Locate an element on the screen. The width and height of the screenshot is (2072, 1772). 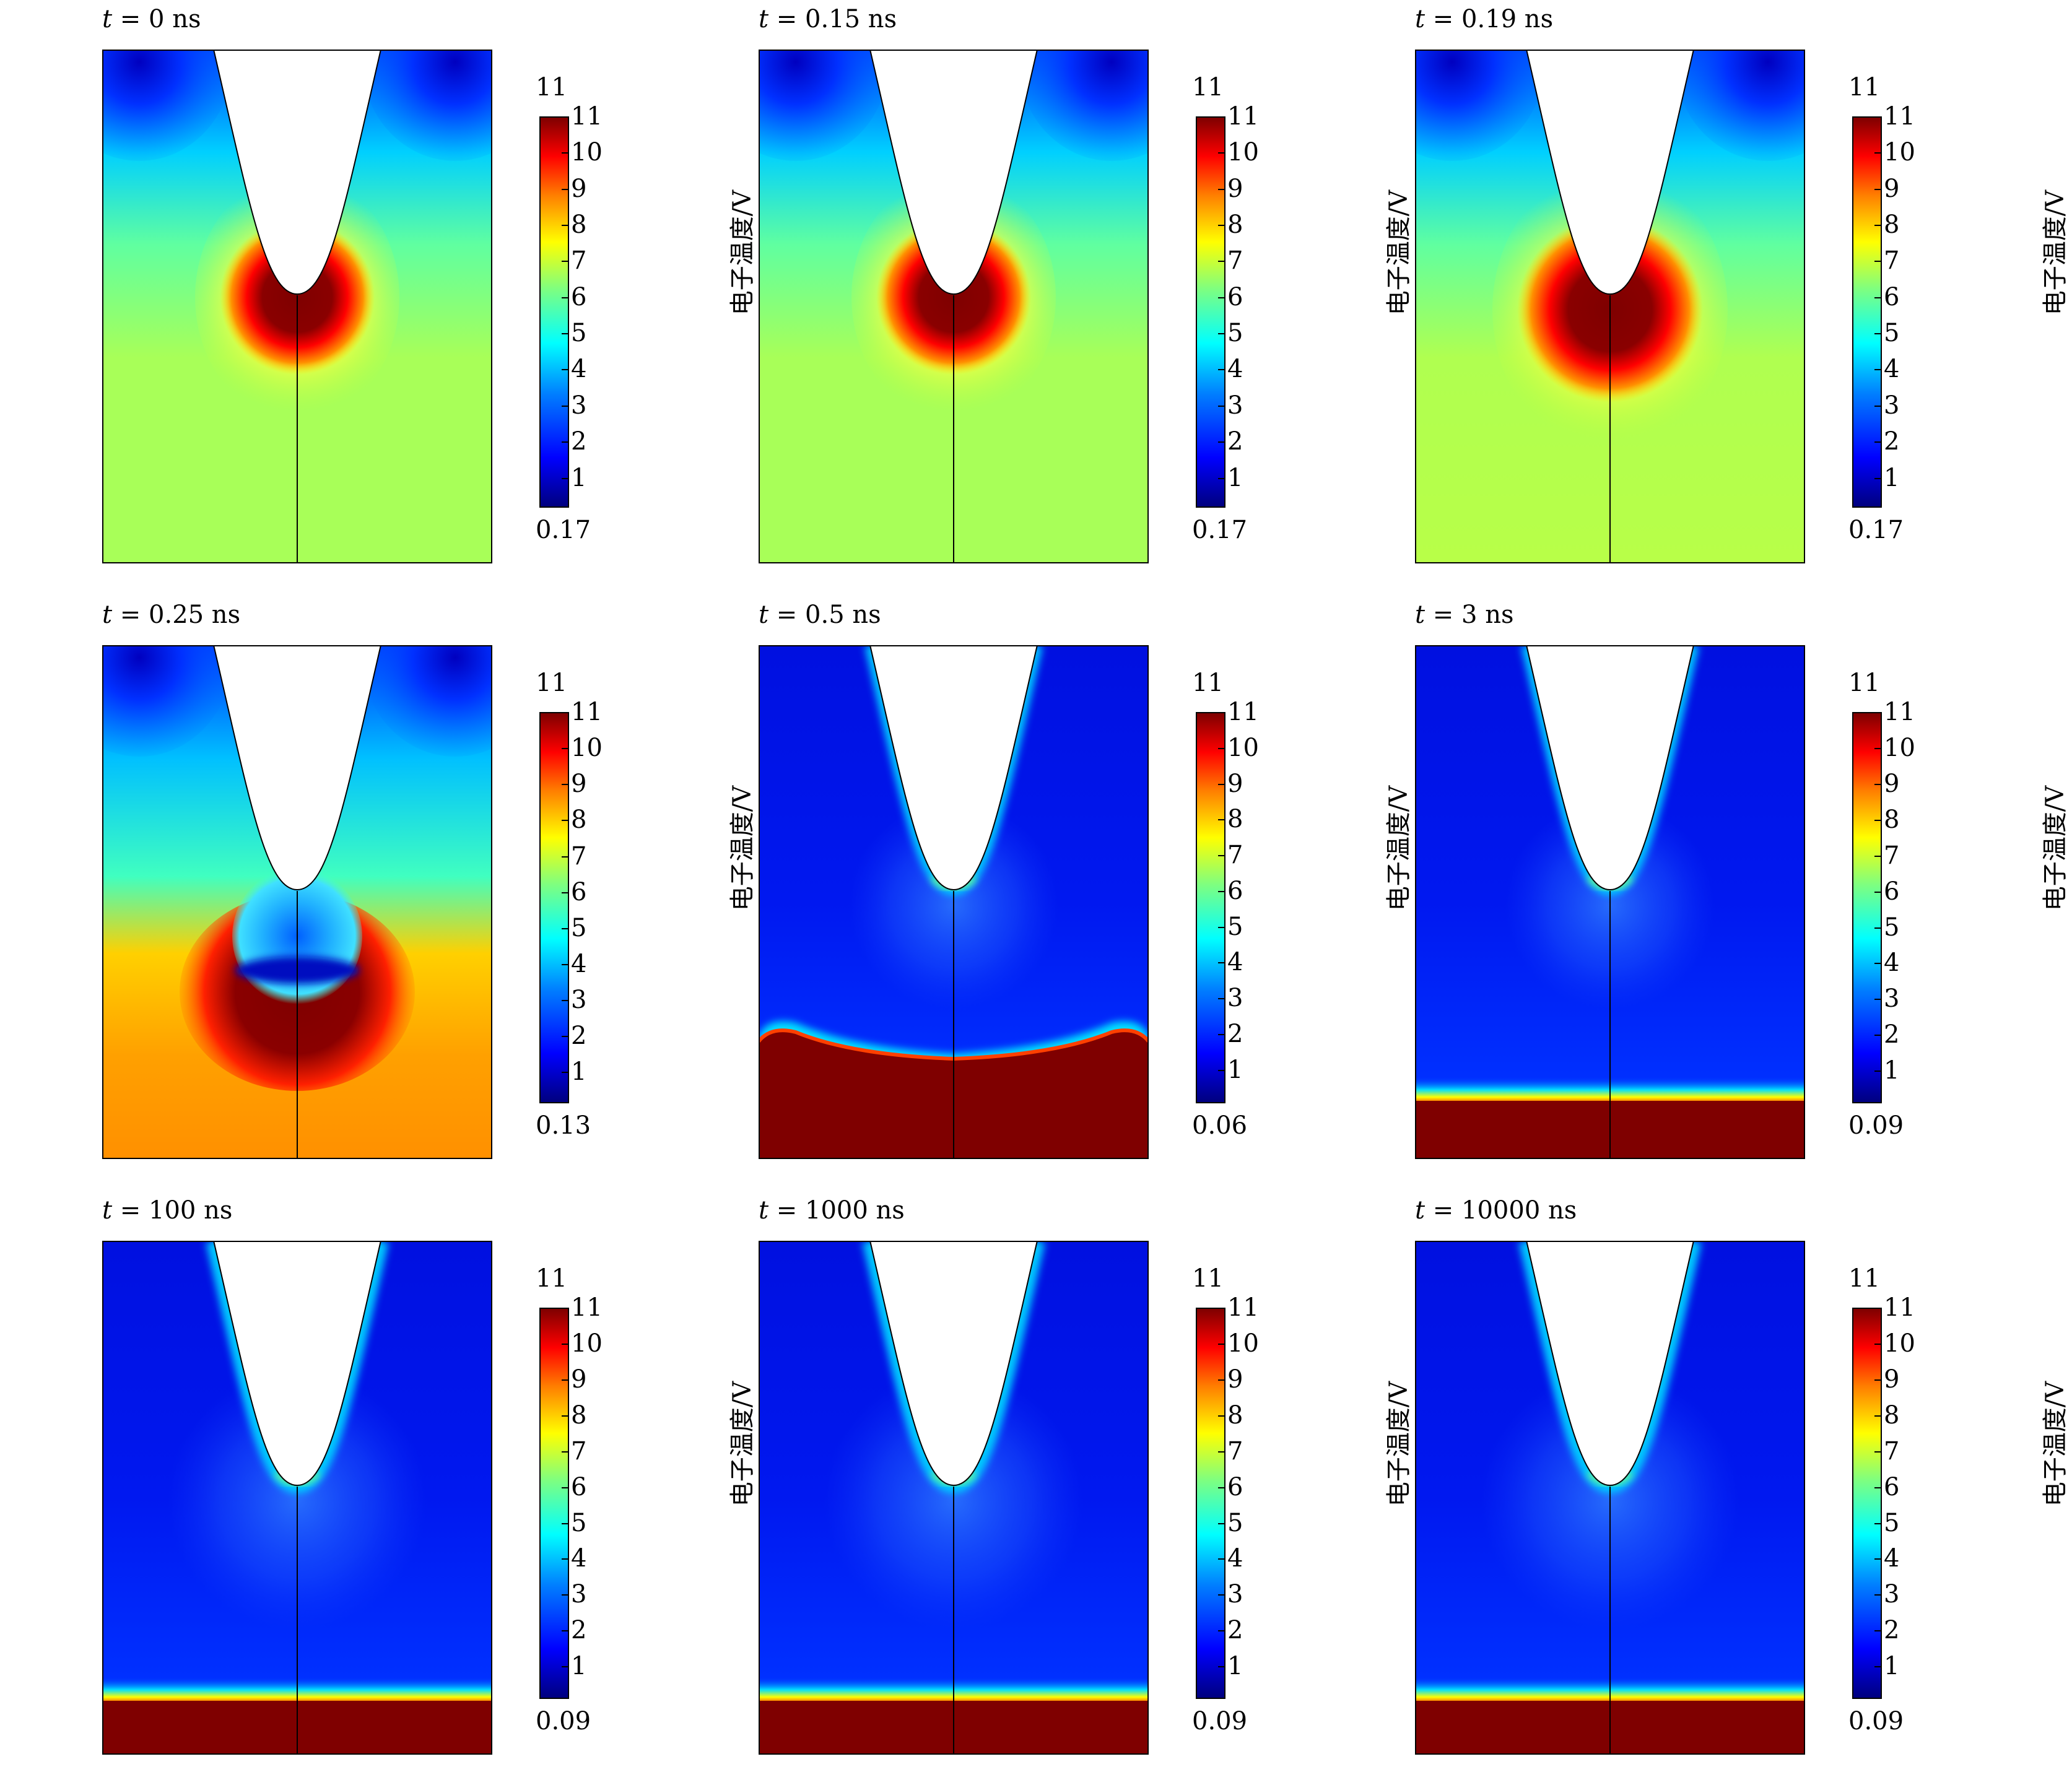
field-panel: t = 100 ns 11 11 10 9 8 7 6 5 4 3 2 1 0.09 电子温度/V is located at coordinates (429, 1484).